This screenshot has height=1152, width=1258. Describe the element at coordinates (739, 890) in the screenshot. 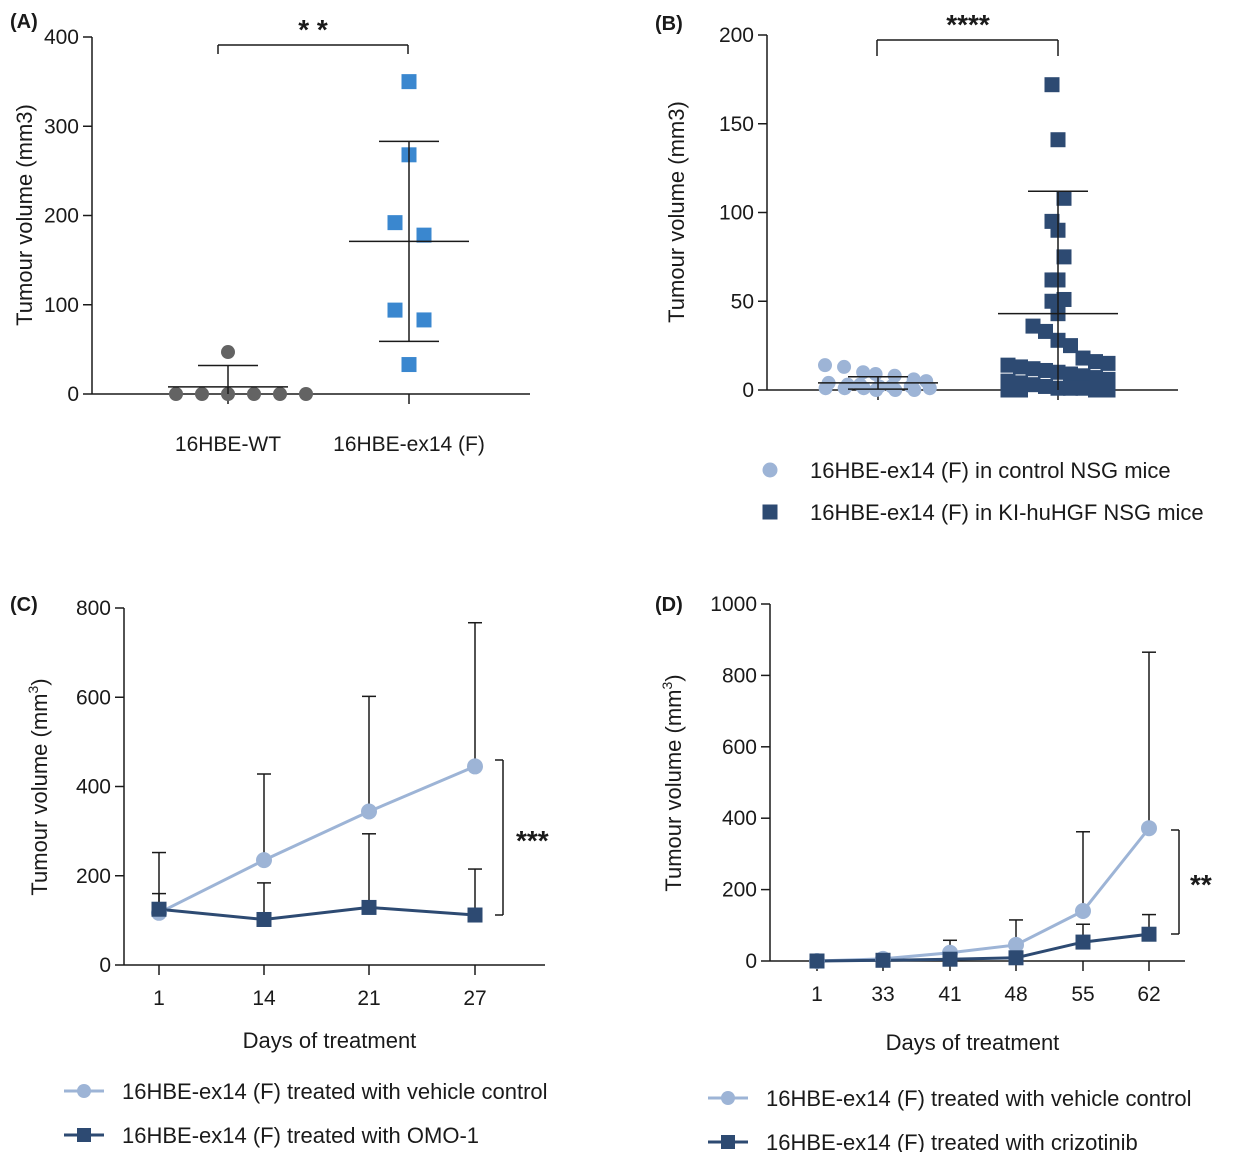

I see `y-tick-label: 200` at that location.